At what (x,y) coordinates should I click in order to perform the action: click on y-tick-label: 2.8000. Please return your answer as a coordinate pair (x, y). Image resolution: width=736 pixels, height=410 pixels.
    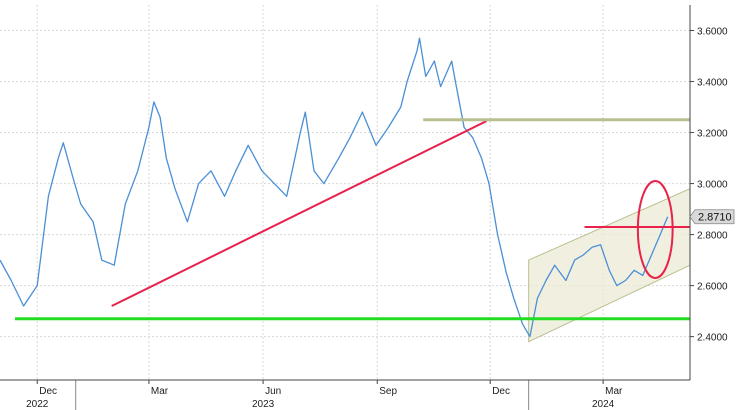
    Looking at the image, I should click on (712, 236).